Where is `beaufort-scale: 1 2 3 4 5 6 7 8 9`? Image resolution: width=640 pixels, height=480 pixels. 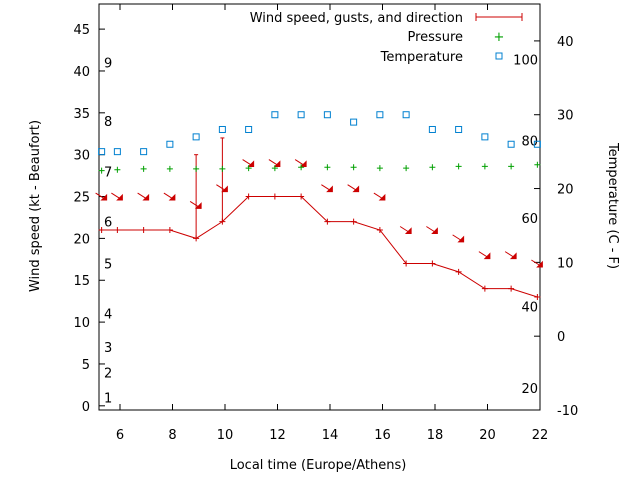
beaufort-scale: 1 2 3 4 5 6 7 8 9 is located at coordinates (108, 232).